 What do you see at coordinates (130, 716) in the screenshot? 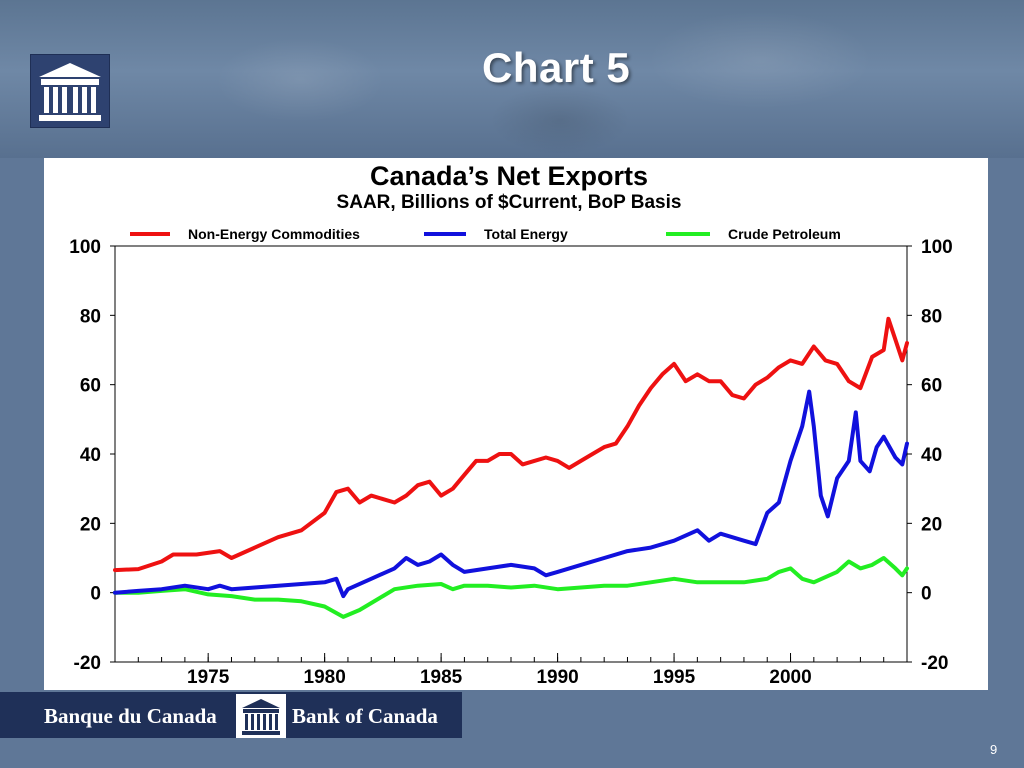
I see `footer-name-fr: Banque du Canada` at bounding box center [130, 716].